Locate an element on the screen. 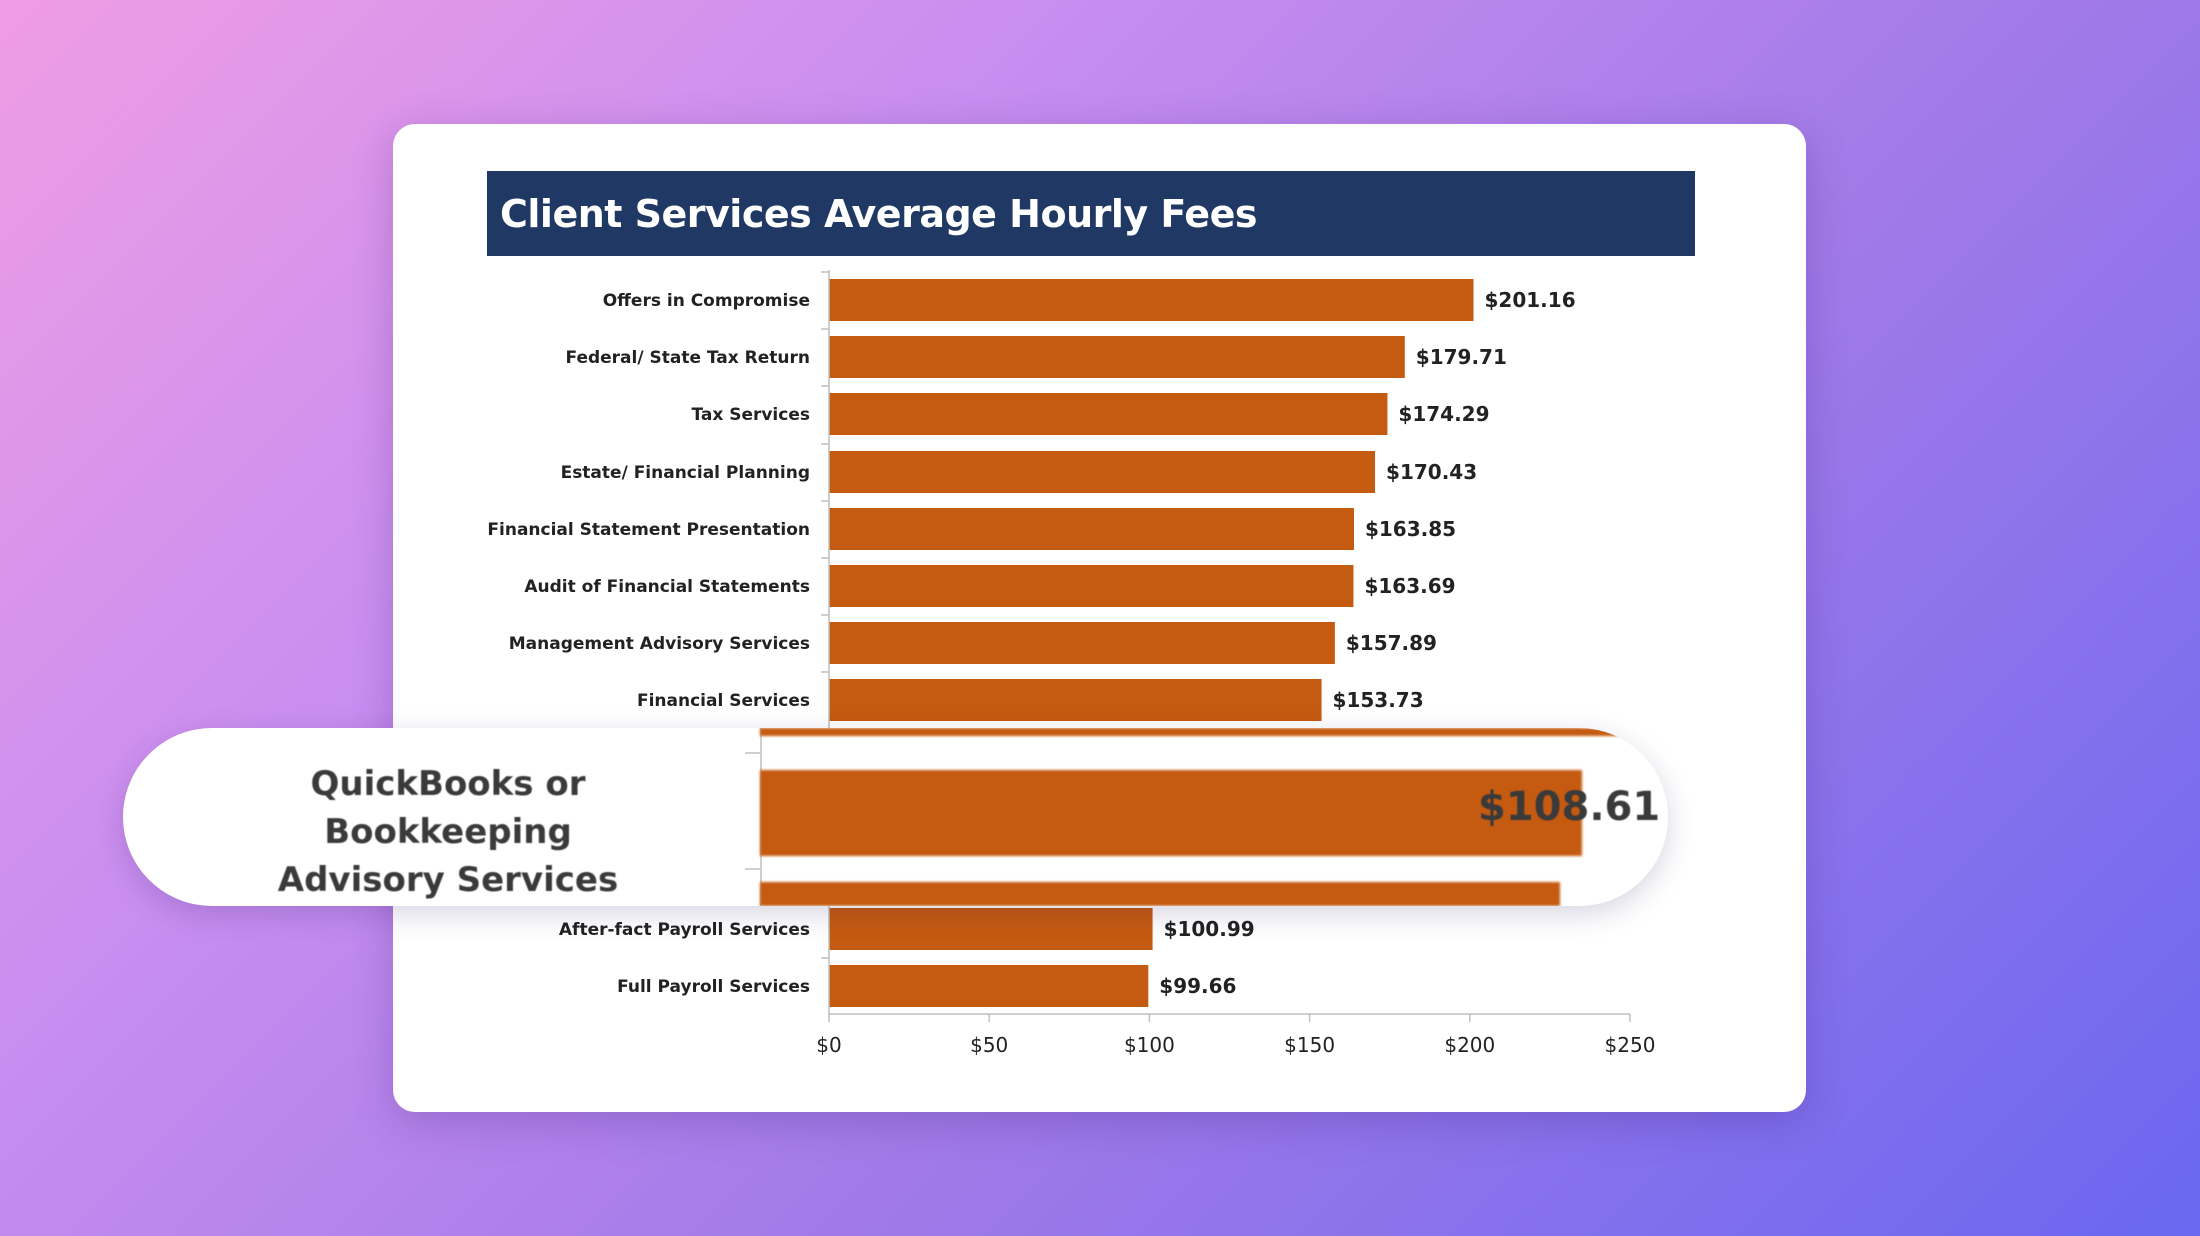 Image resolution: width=2200 pixels, height=1236 pixels. zoom-value-label: $108.61 is located at coordinates (1569, 807).